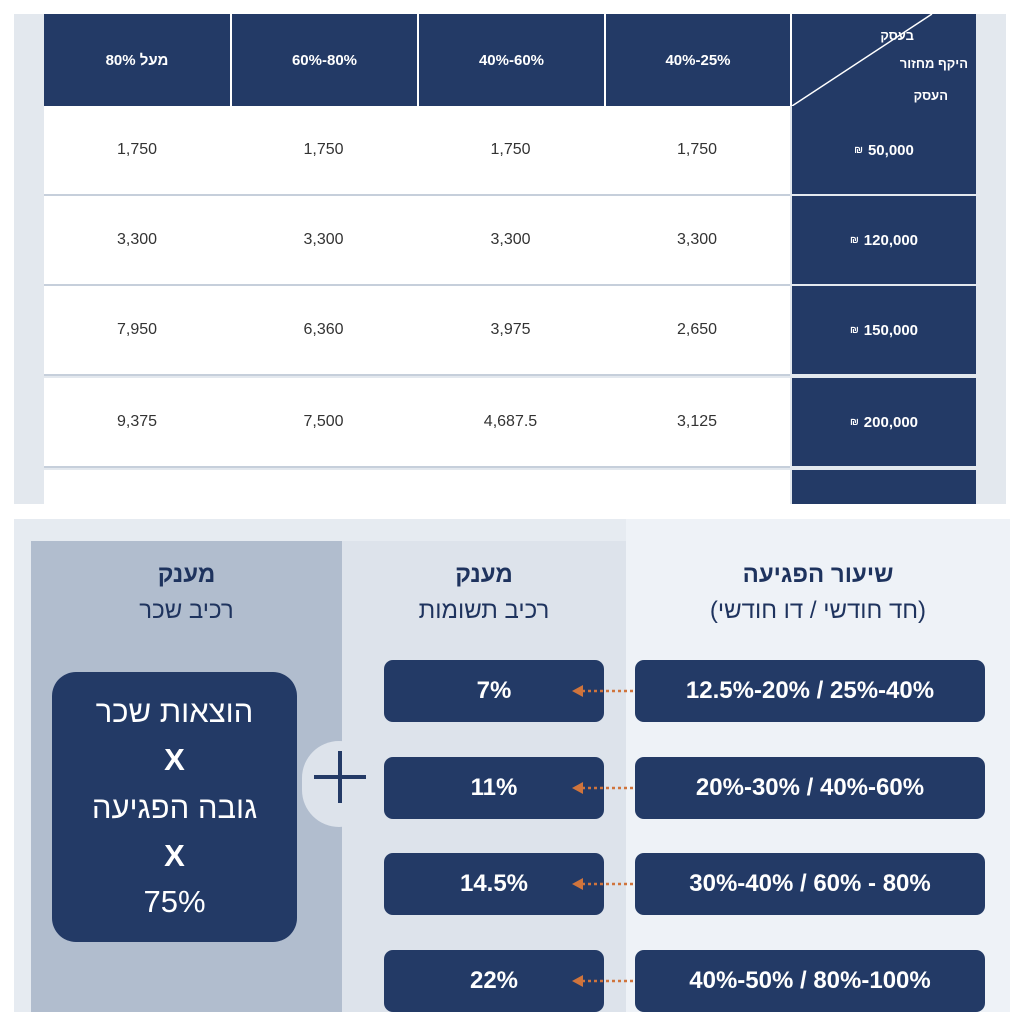  I want to click on table-row: 9,375 7,500 4,687.5 3,125 ₪ 200,000, so click(510, 423).